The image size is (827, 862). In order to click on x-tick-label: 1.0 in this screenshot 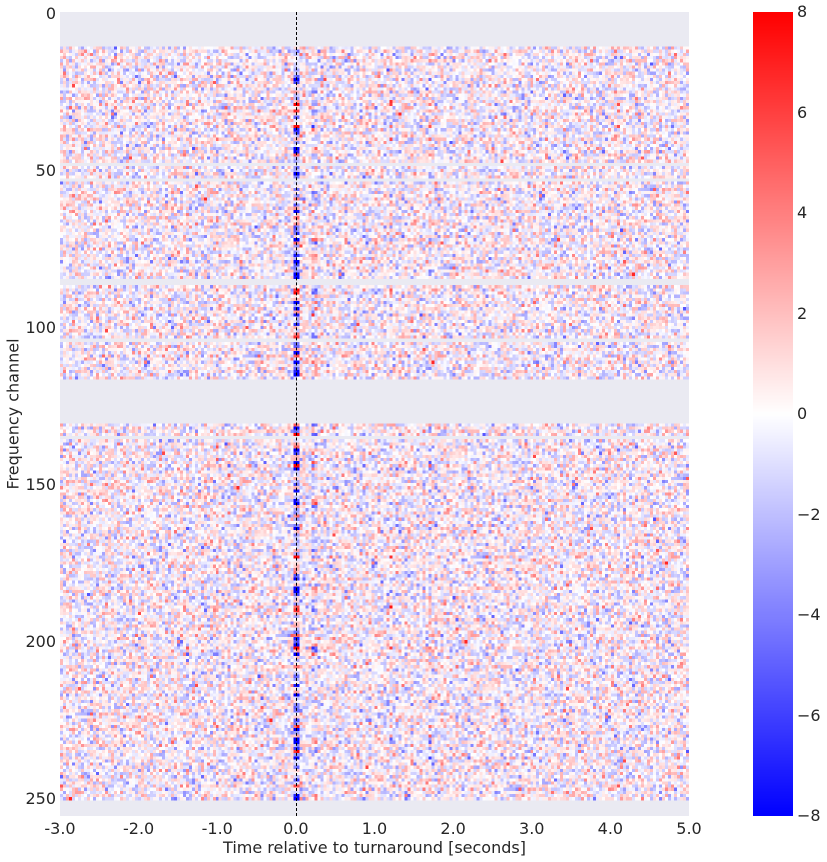, I will do `click(374, 828)`.